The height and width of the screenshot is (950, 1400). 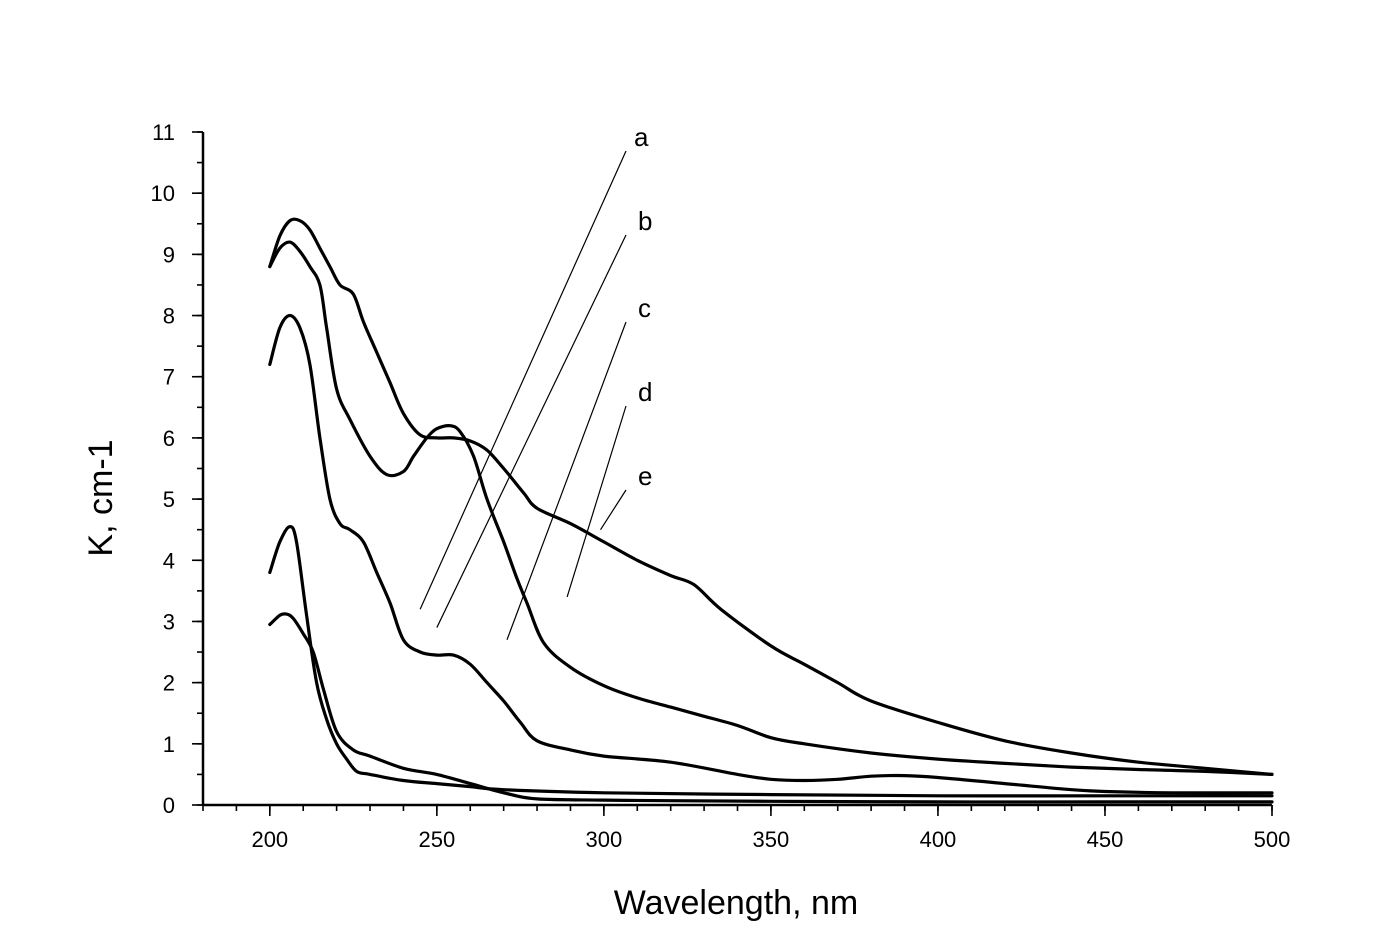 I want to click on x-tick-label: 450, so click(x=1105, y=839).